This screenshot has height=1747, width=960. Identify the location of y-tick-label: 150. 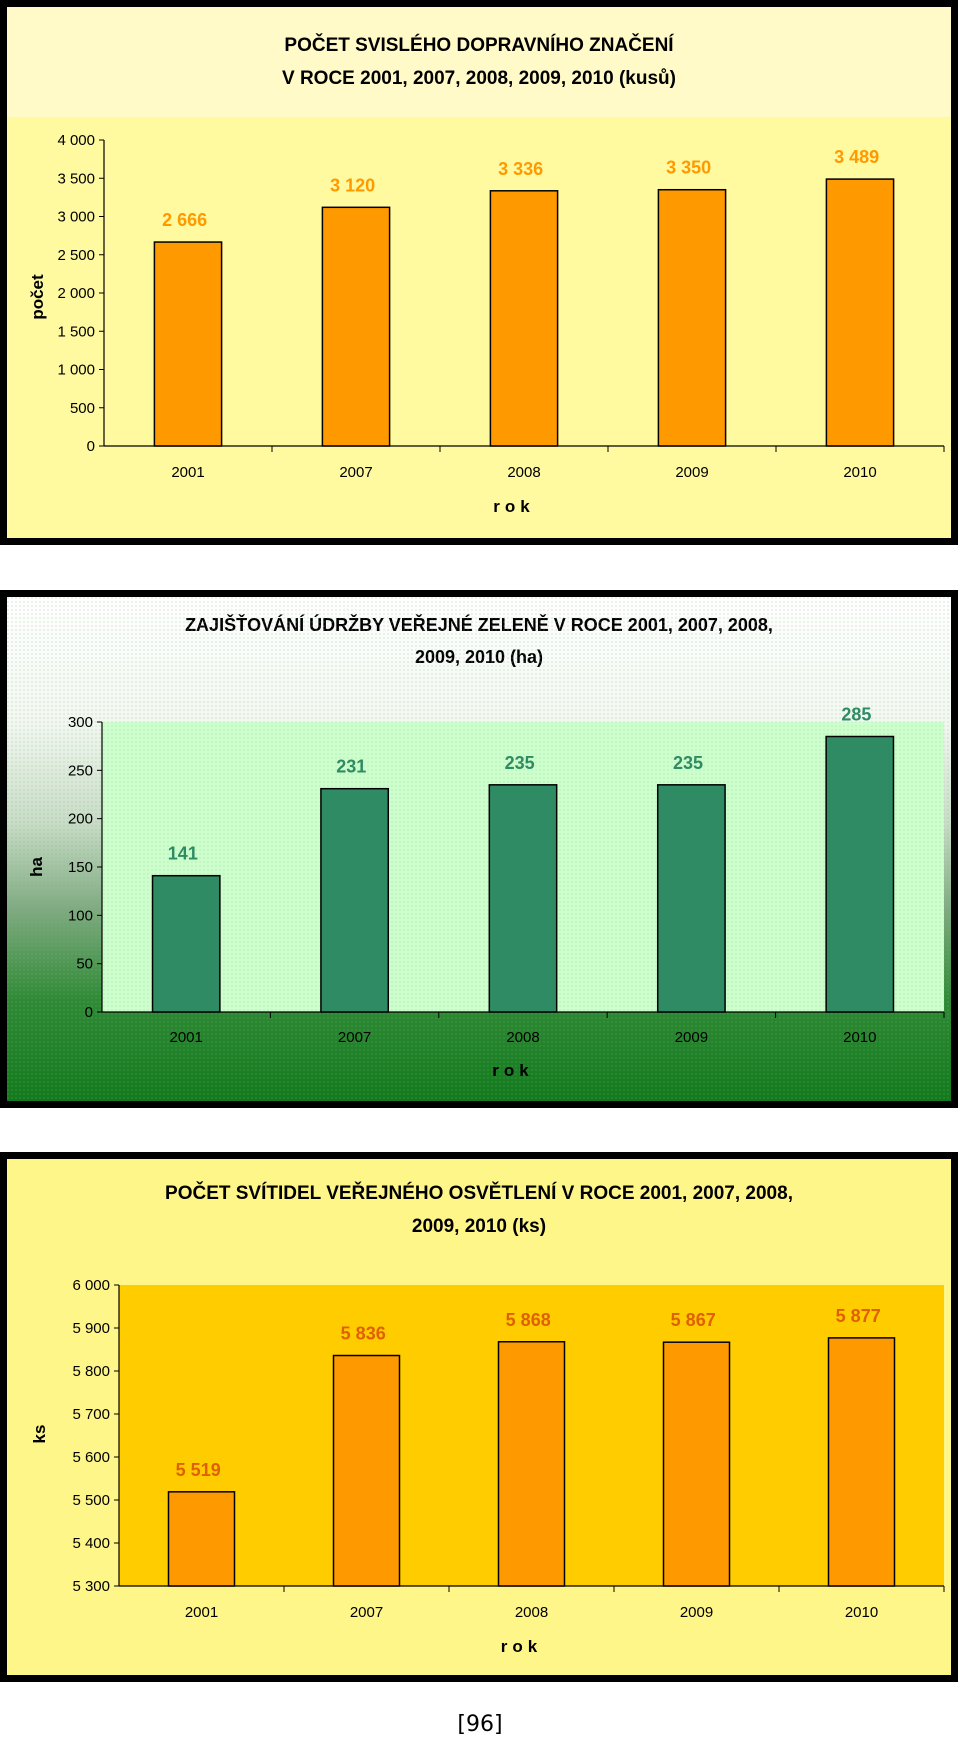
(80, 867).